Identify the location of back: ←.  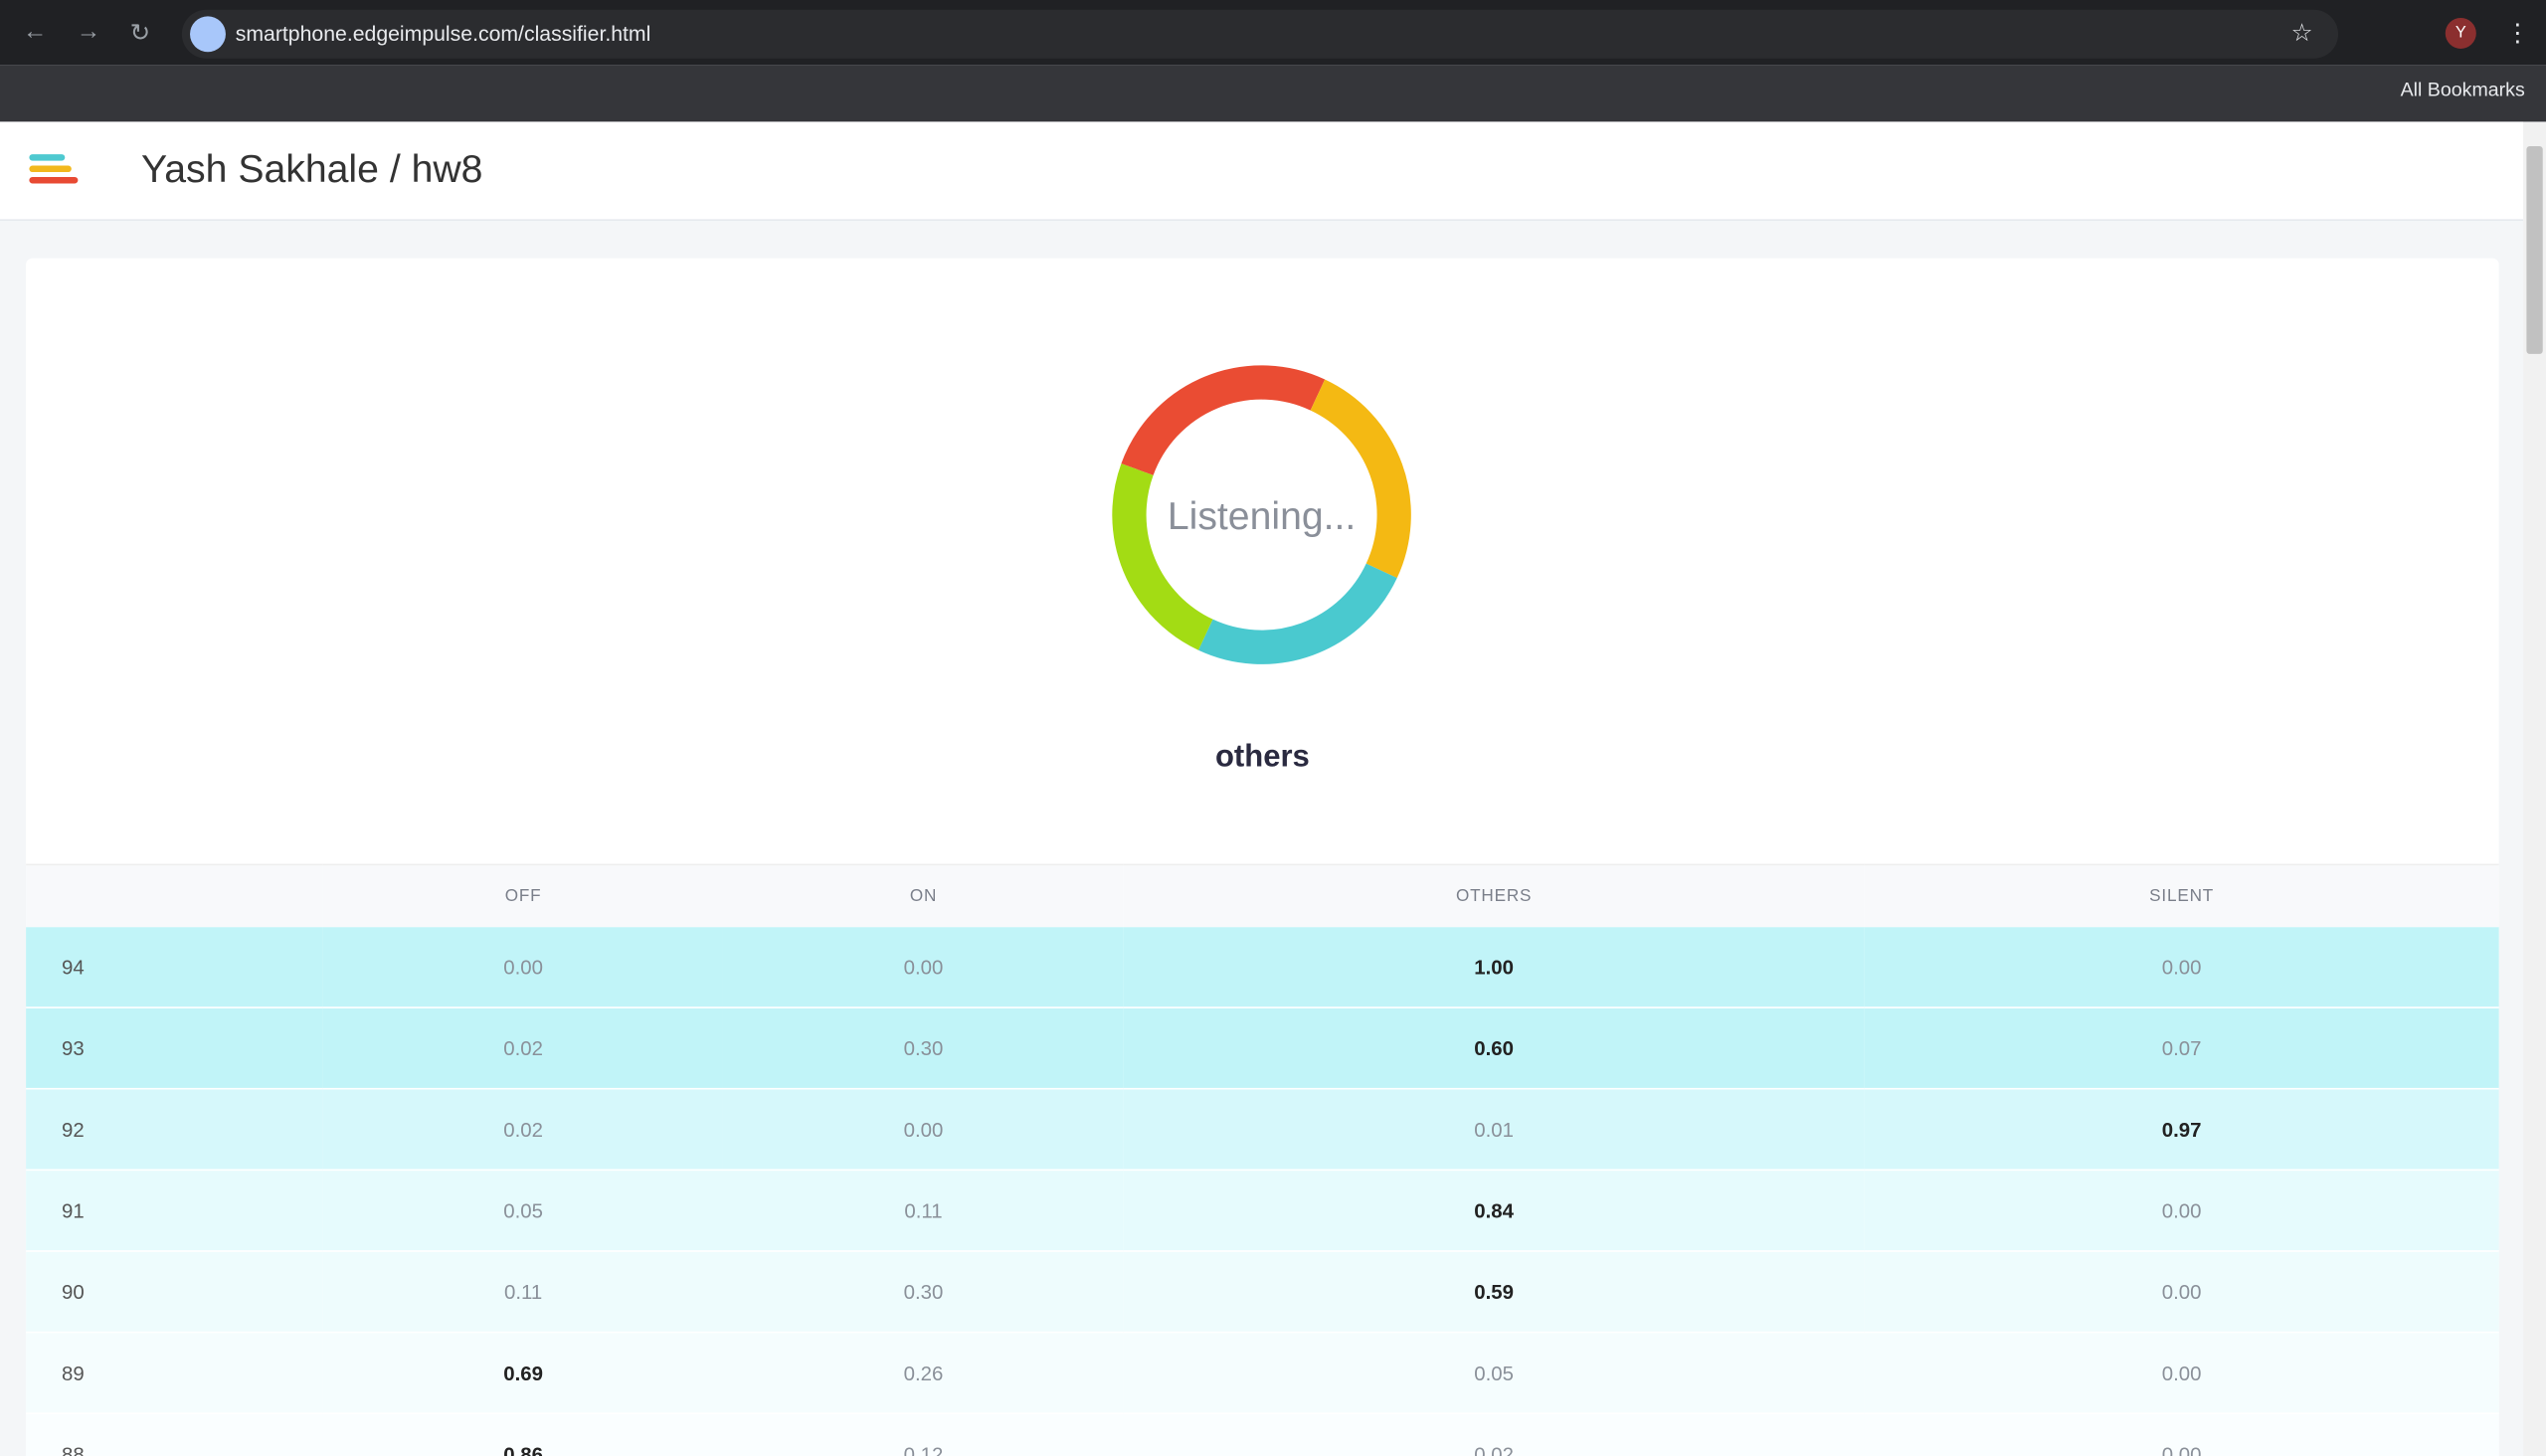
(35, 31).